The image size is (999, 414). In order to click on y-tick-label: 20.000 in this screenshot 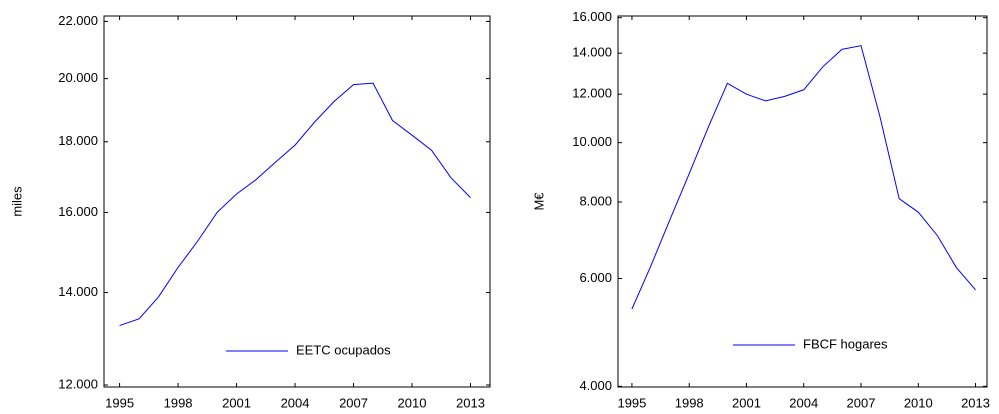, I will do `click(78, 77)`.